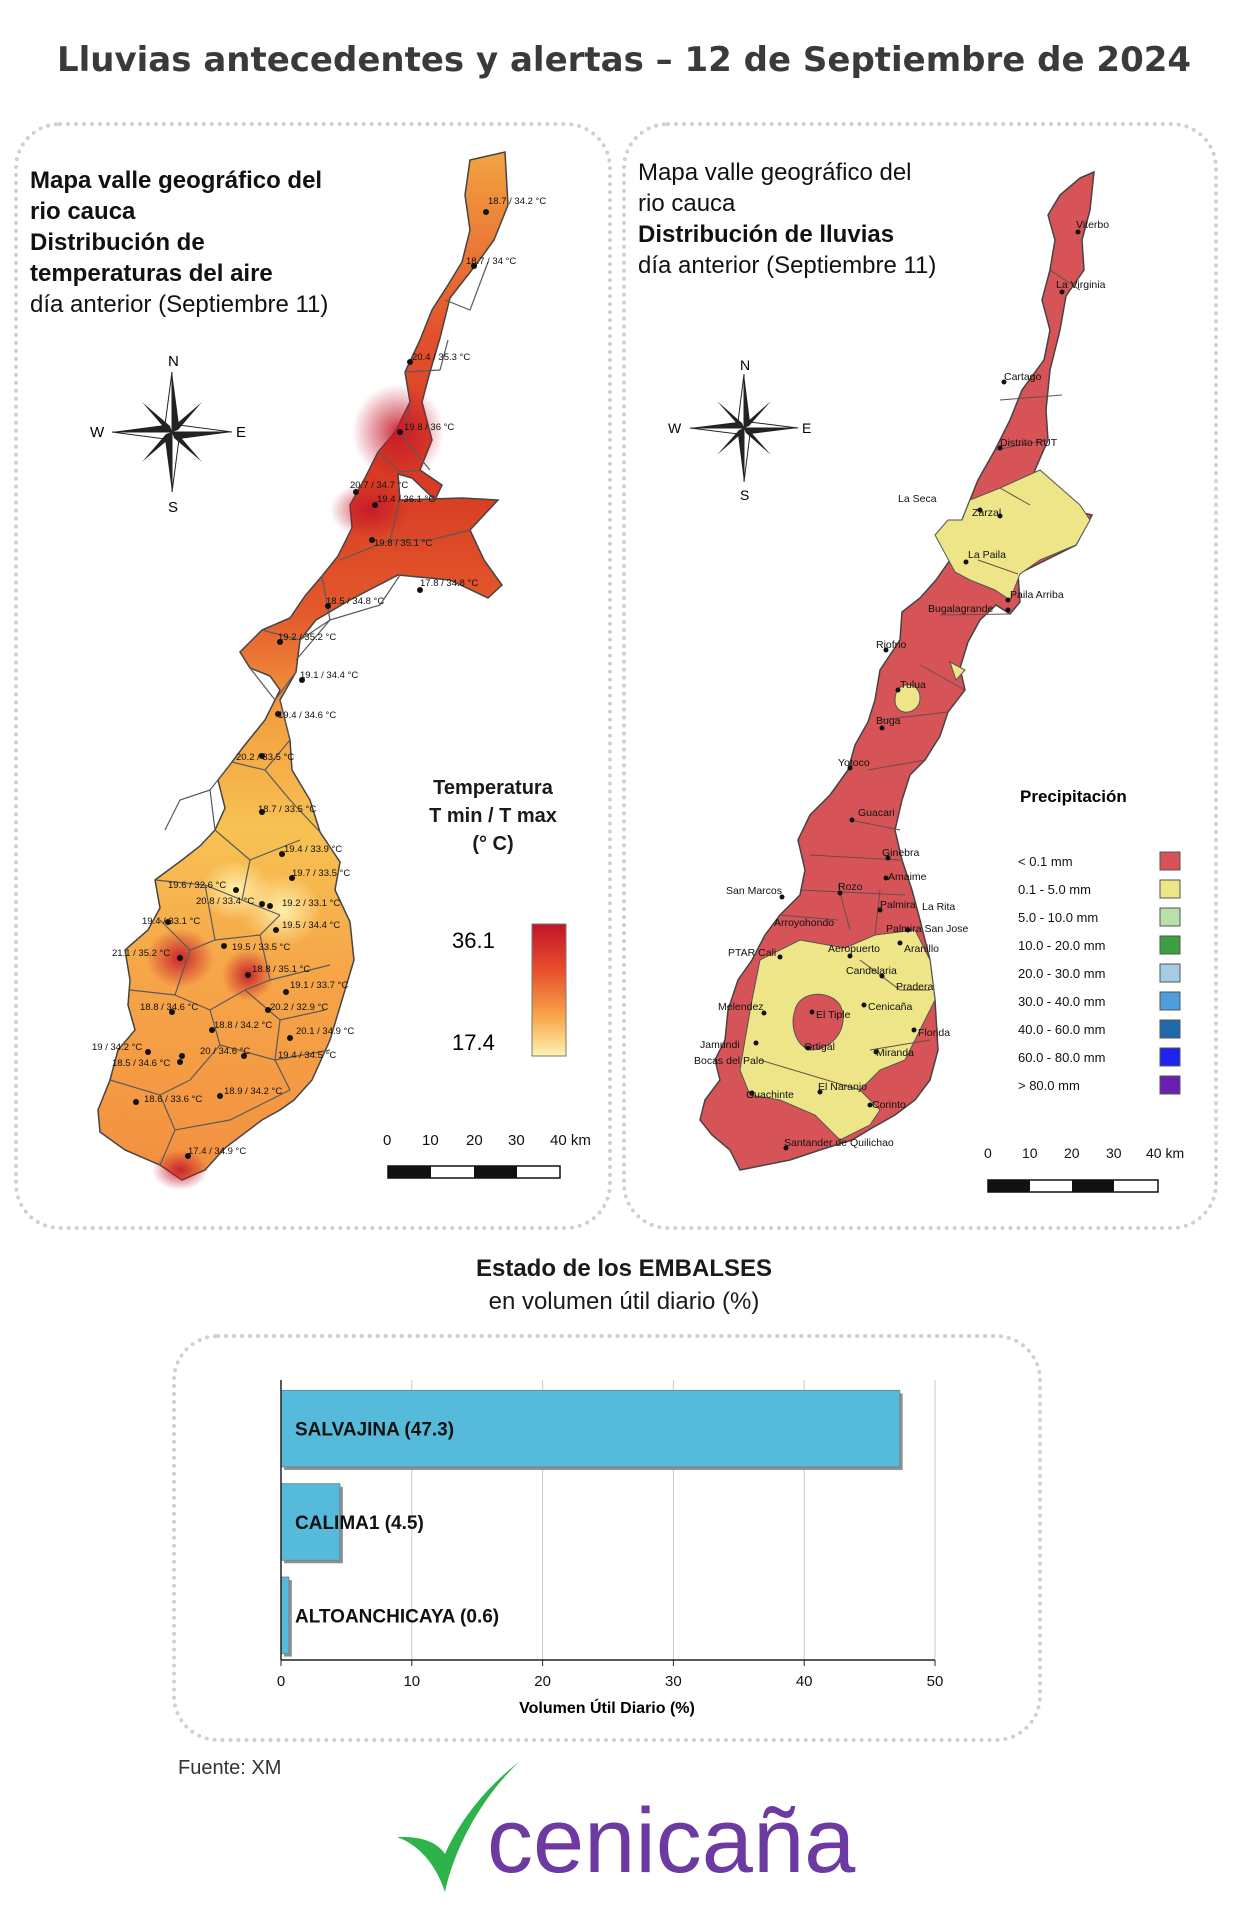  Describe the element at coordinates (915, 987) in the screenshot. I see `place-label: Pradera` at that location.